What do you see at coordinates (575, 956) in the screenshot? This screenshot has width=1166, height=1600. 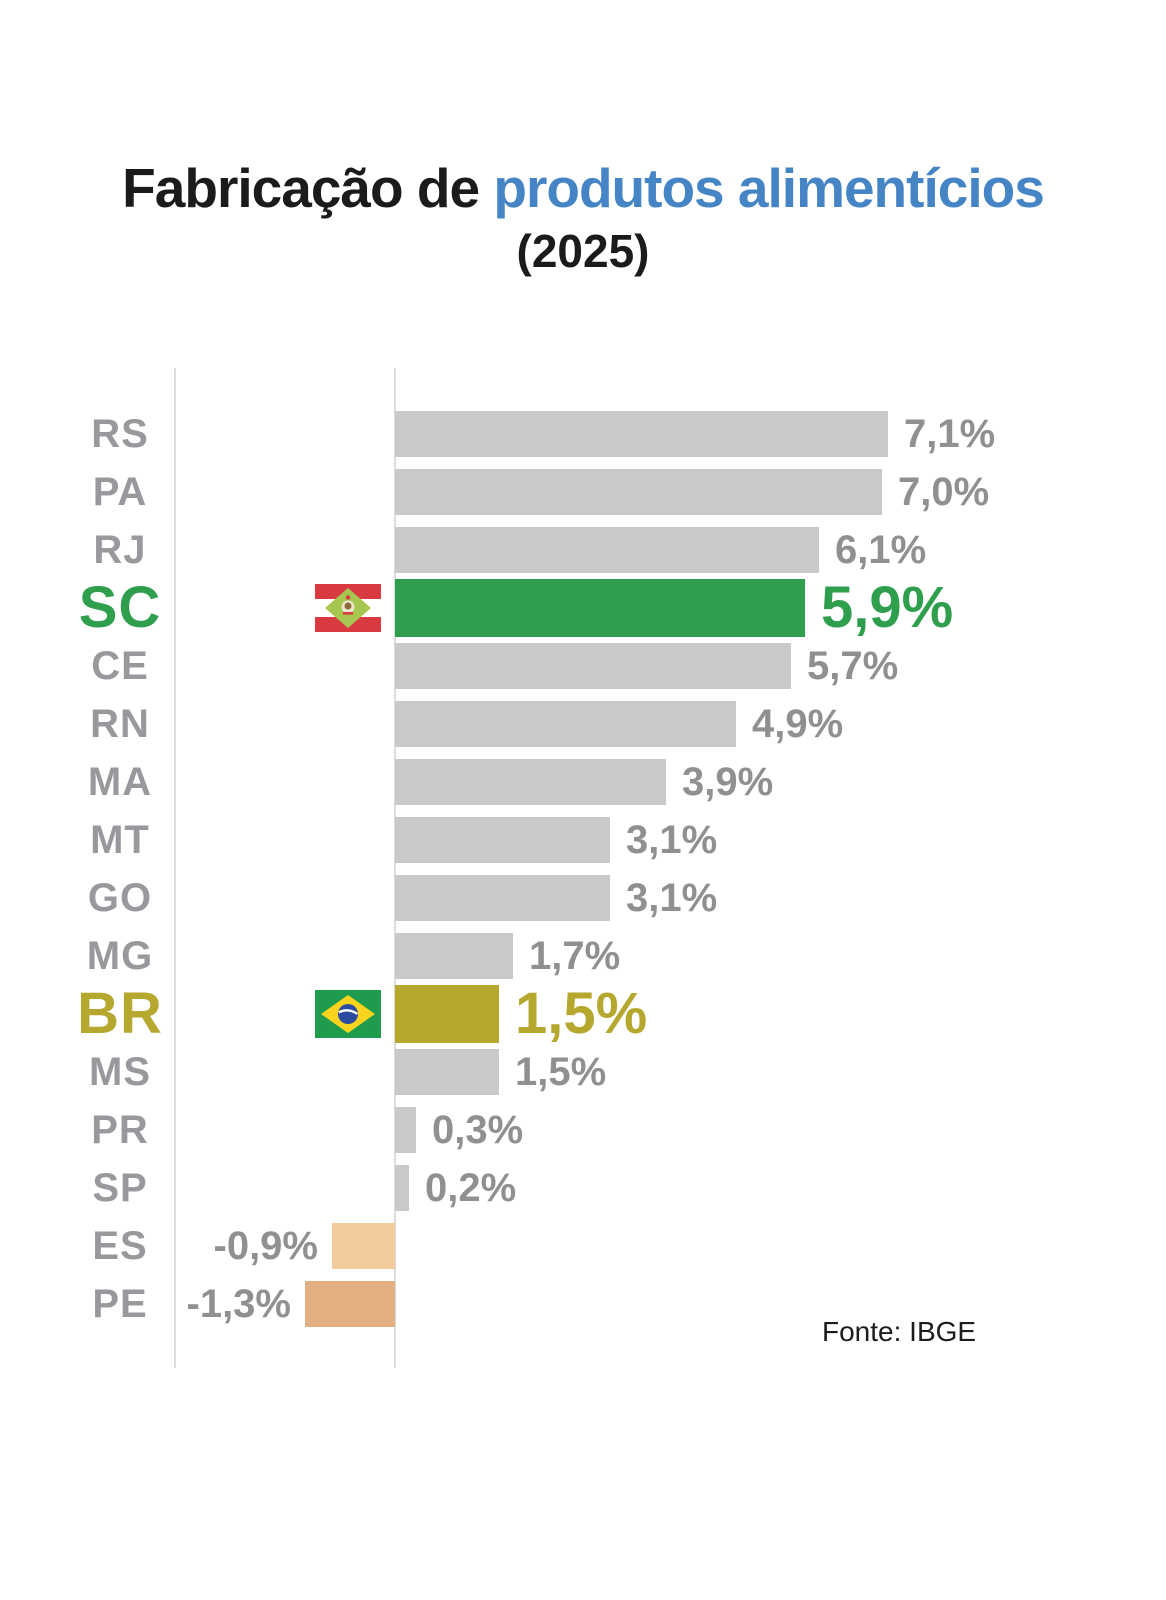 I see `value-label: 1,7%` at bounding box center [575, 956].